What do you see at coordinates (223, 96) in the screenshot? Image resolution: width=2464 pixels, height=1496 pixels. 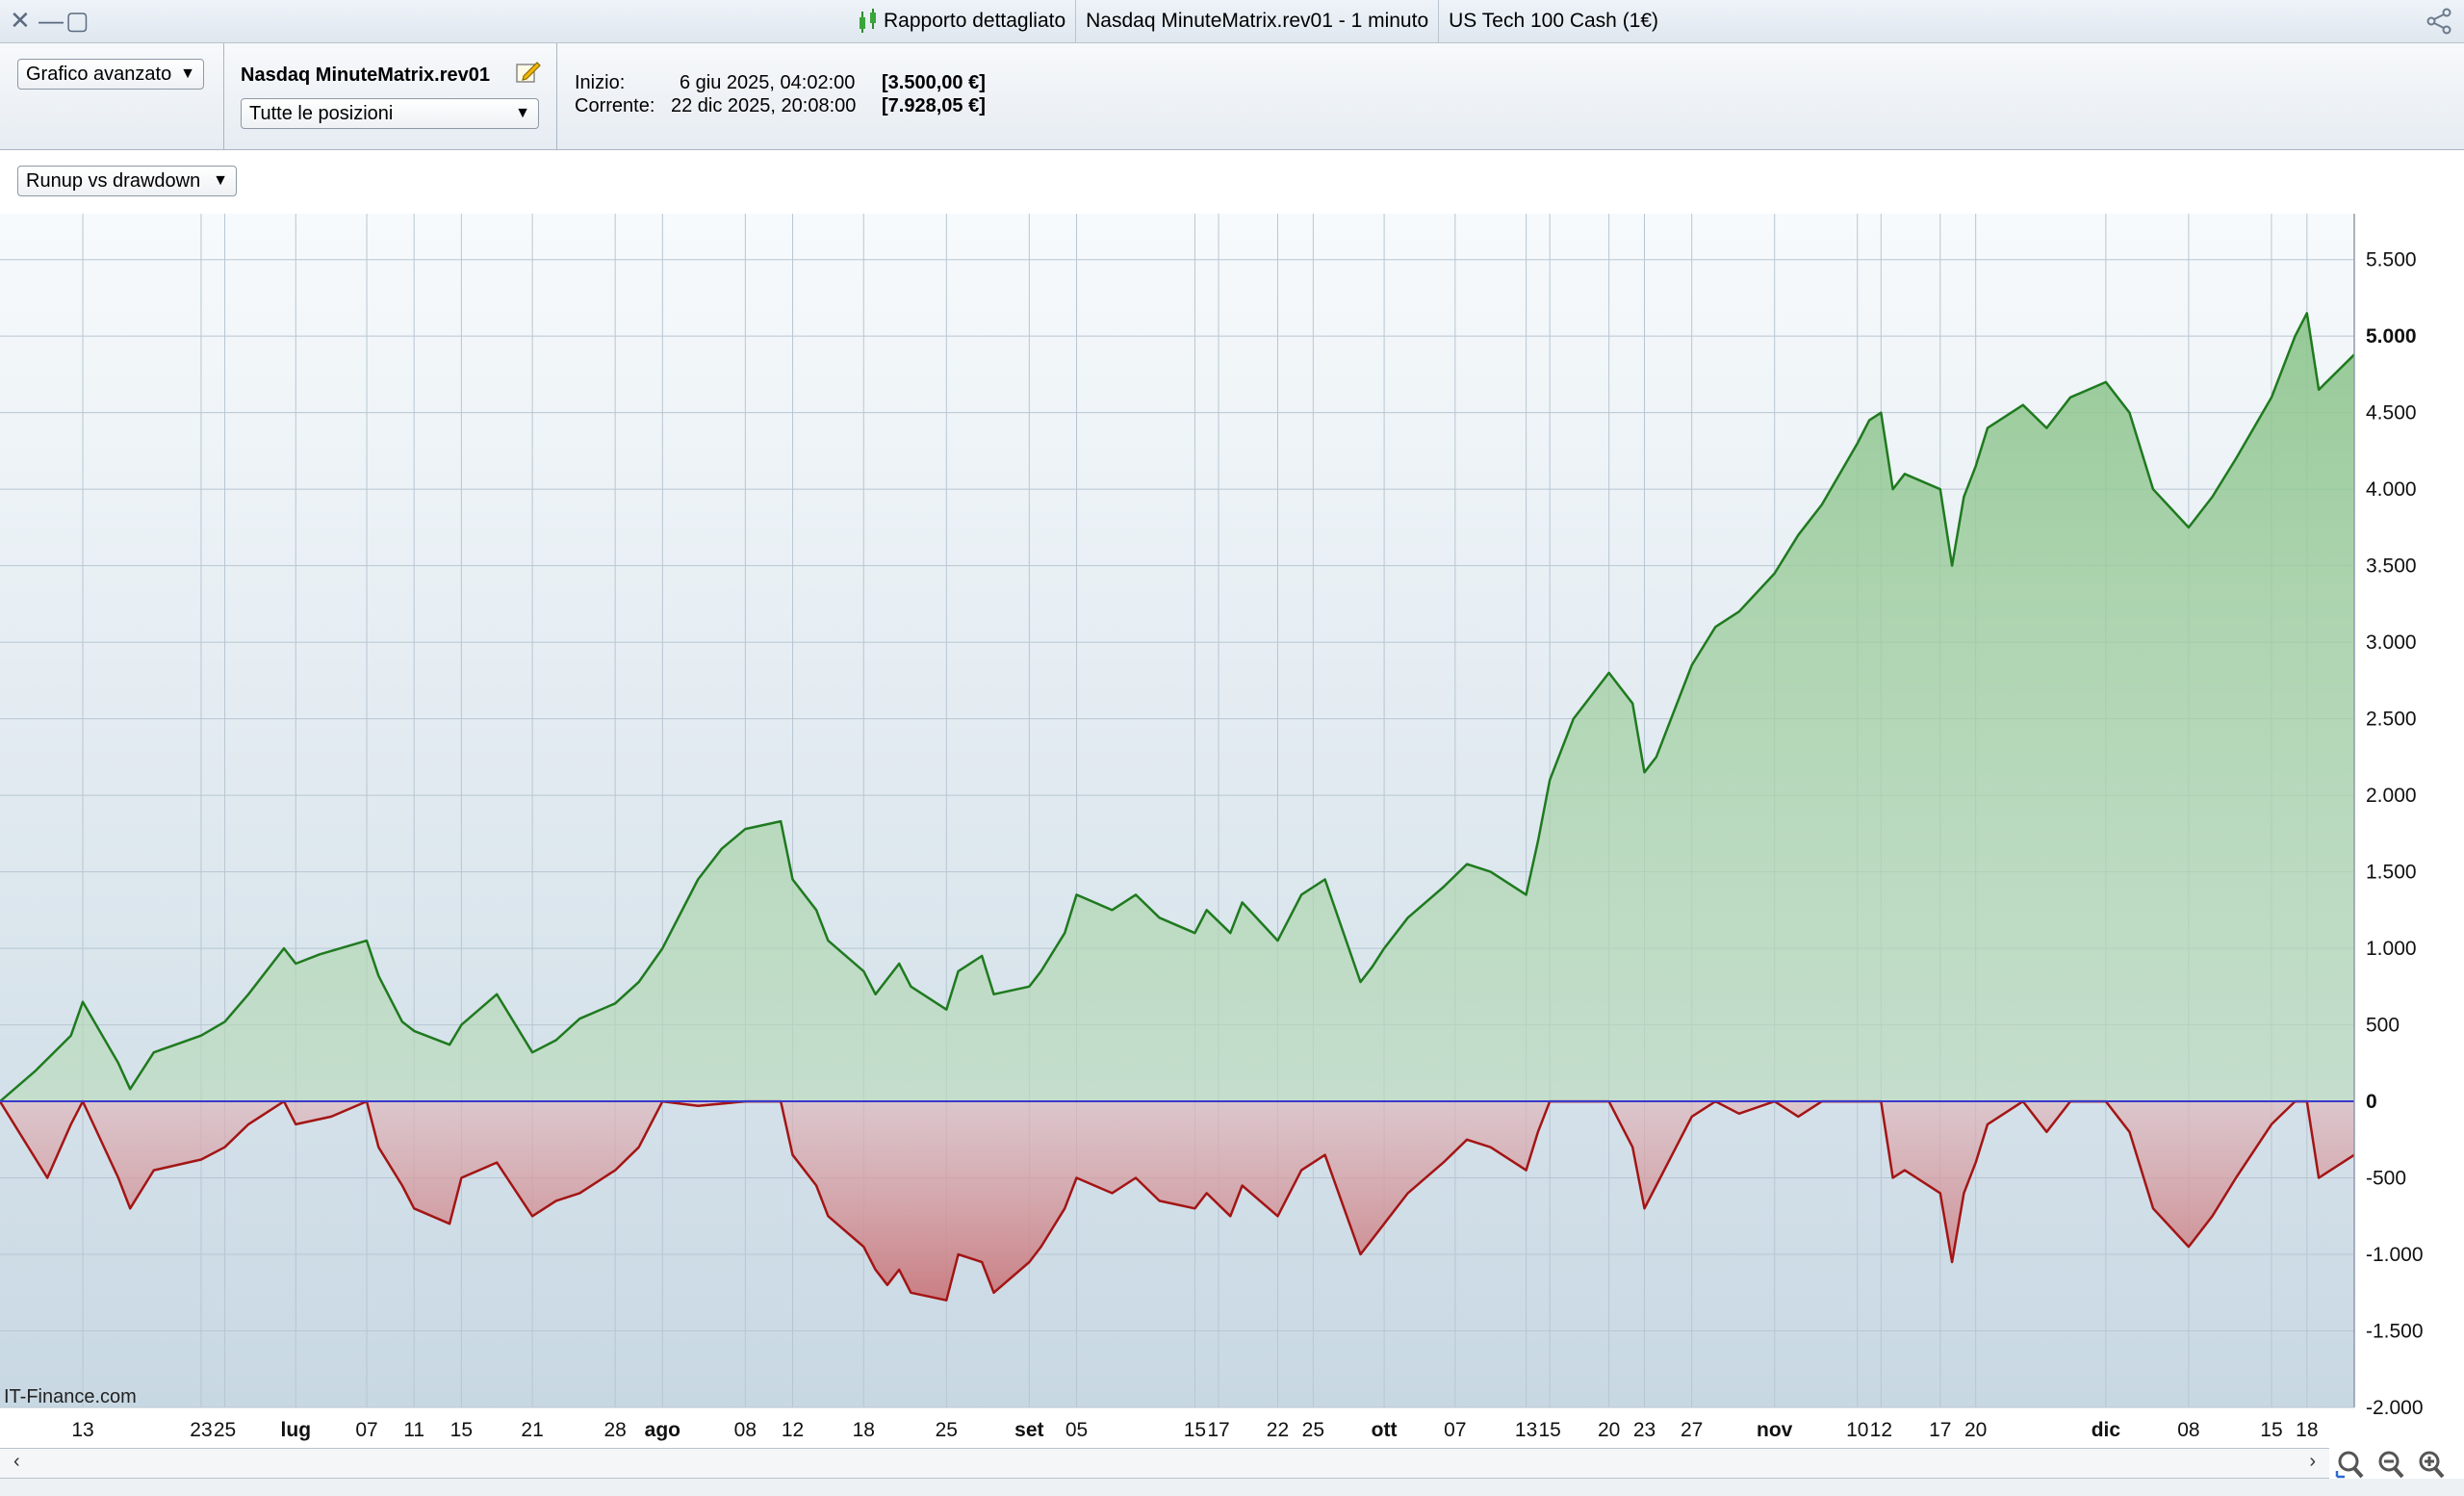 I see `divider` at bounding box center [223, 96].